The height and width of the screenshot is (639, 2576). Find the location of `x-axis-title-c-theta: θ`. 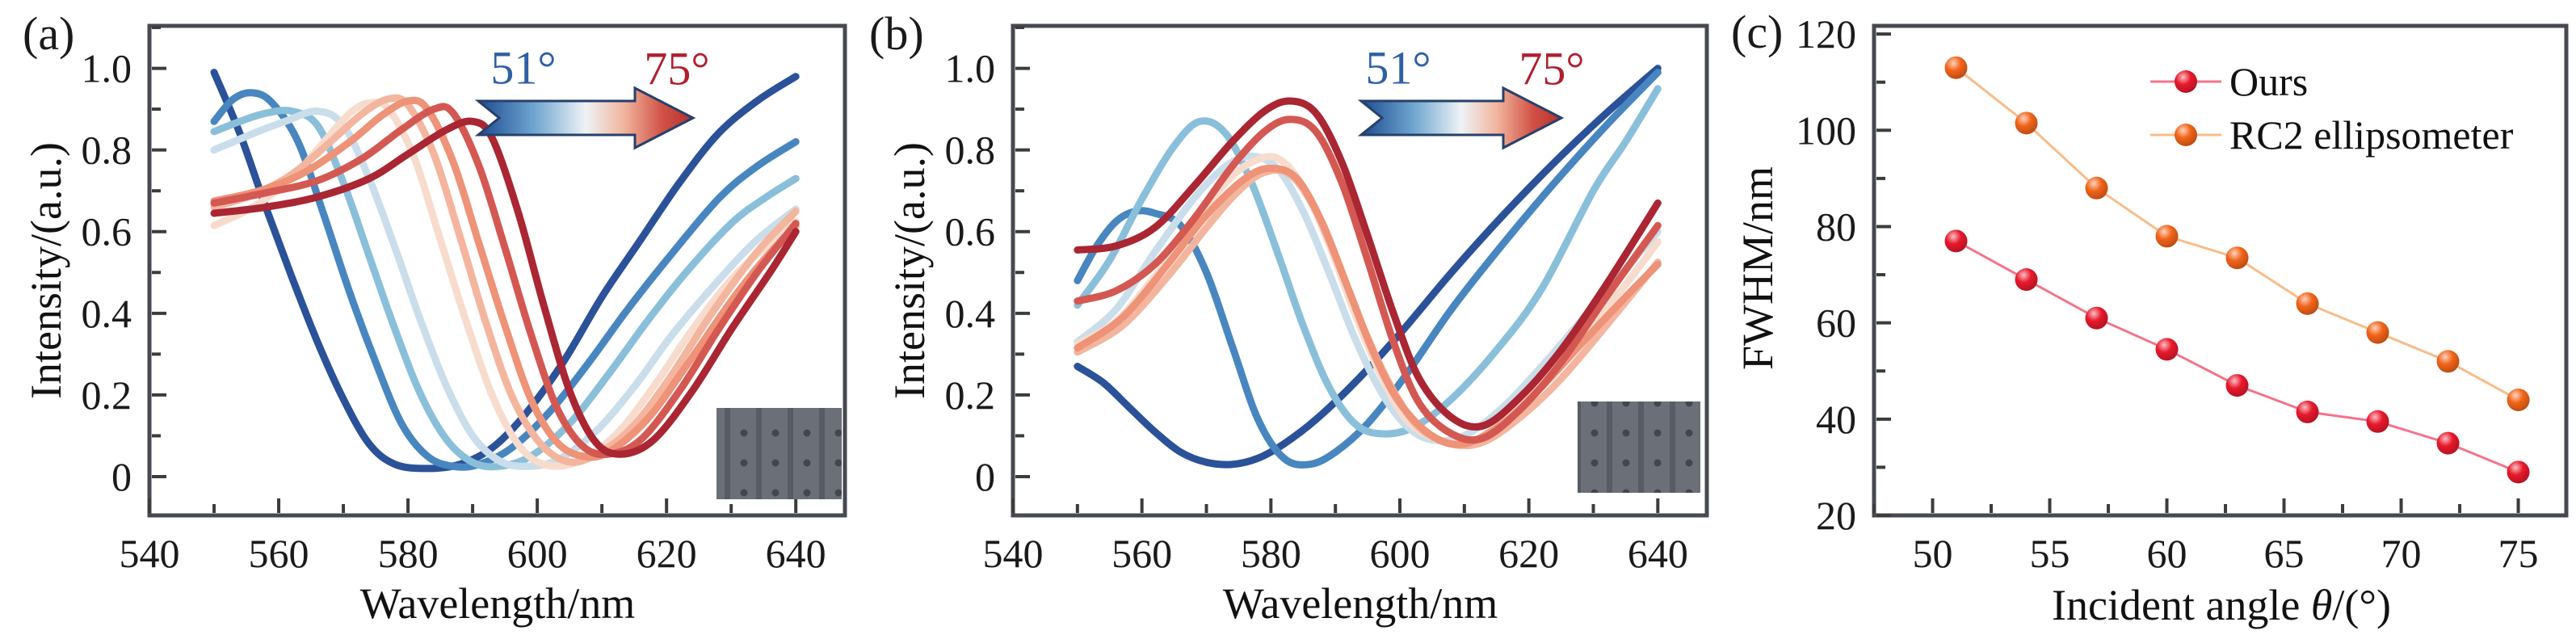

x-axis-title-c-theta: θ is located at coordinates (2321, 605).